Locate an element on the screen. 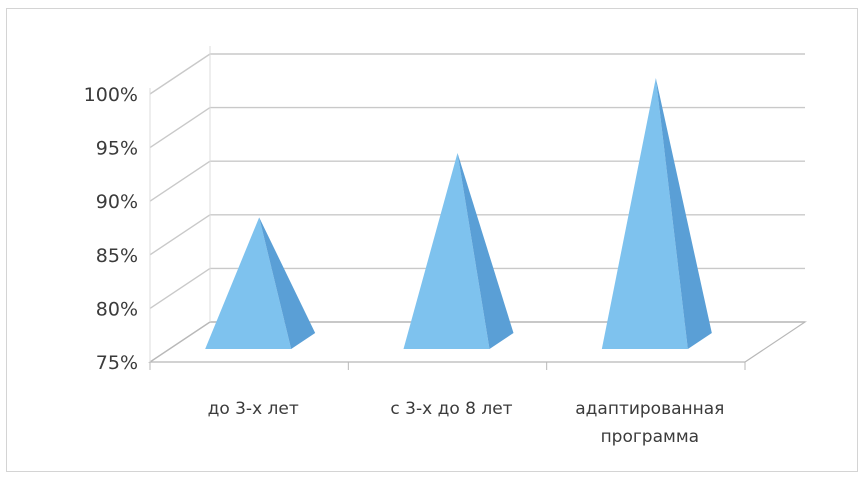  y-tick-label: 95% is located at coordinates (117, 149).